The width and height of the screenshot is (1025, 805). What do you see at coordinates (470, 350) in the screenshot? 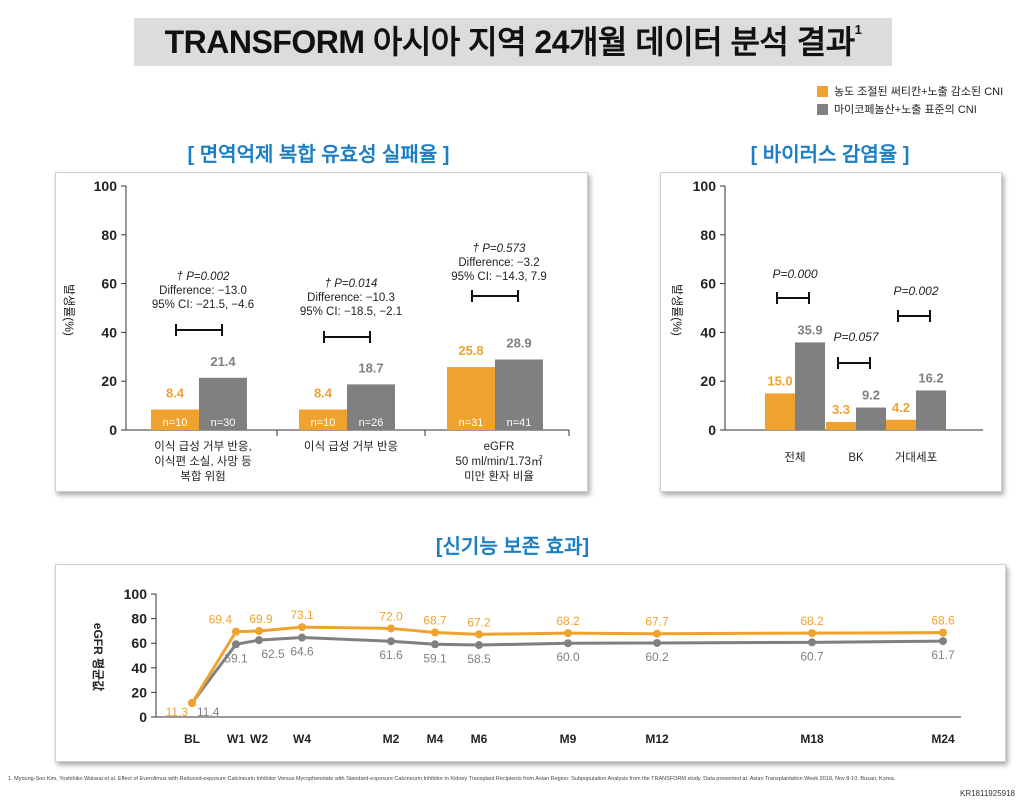
I see `data-label: 25.8` at bounding box center [470, 350].